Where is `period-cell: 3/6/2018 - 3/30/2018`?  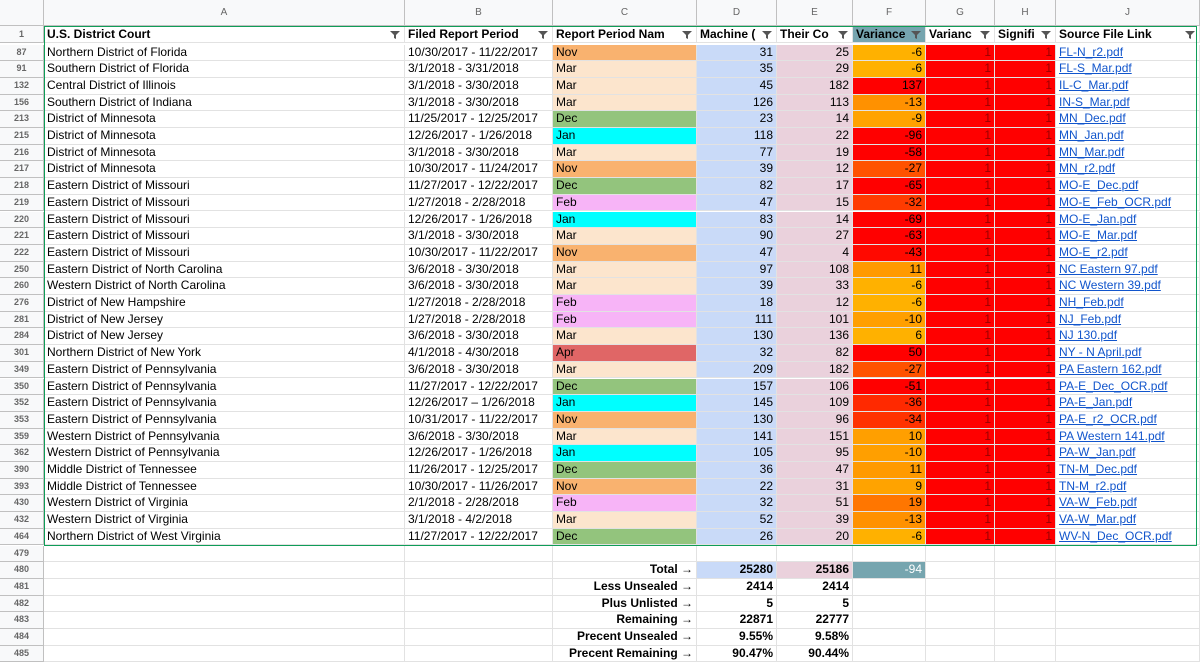 period-cell: 3/6/2018 - 3/30/2018 is located at coordinates (479, 286).